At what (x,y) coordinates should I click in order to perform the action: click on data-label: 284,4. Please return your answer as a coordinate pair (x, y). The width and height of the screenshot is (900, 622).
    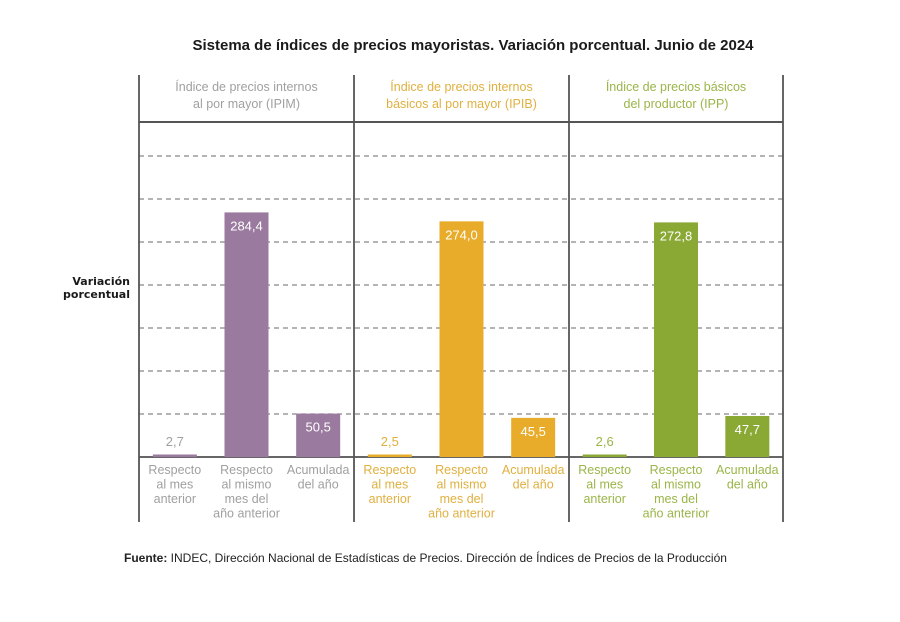
    Looking at the image, I should click on (246, 225).